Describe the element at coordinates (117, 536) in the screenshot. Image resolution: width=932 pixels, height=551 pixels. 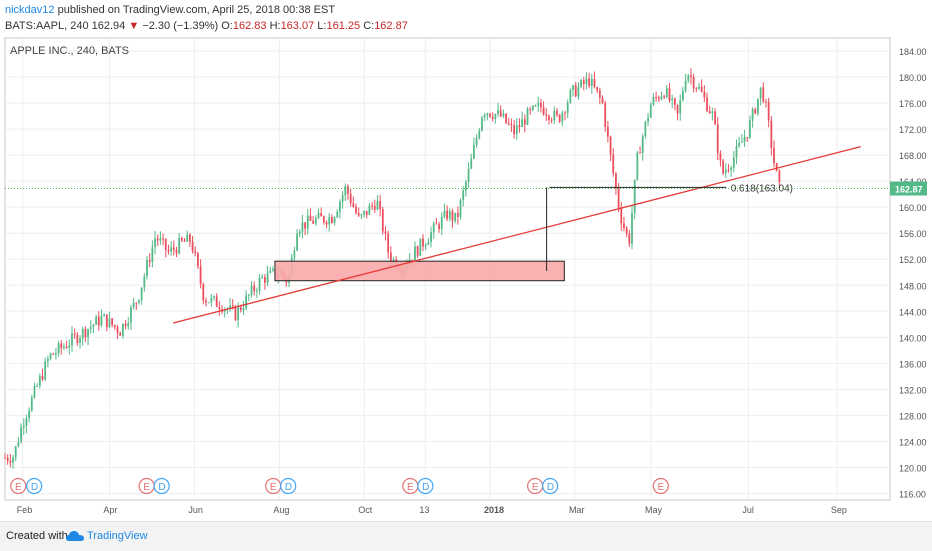
I see `tradingview-link: TradingView` at that location.